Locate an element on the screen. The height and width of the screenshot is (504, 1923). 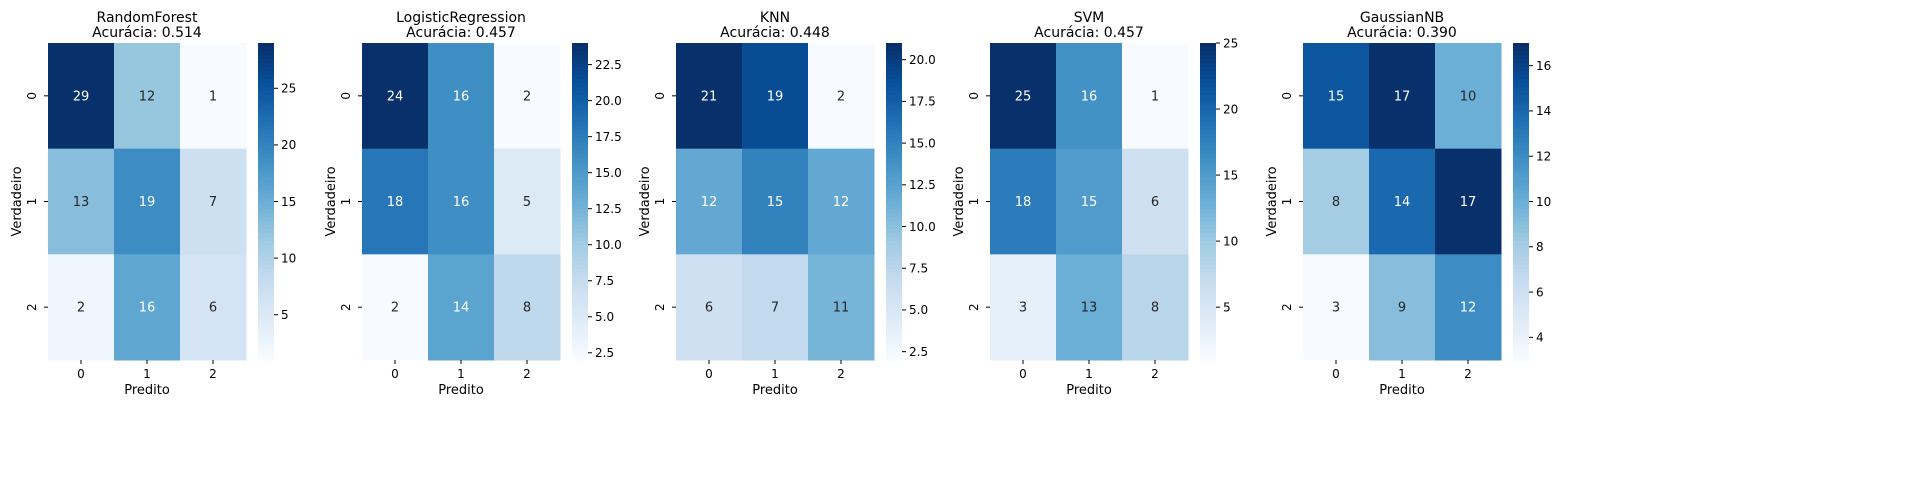
cell-value-label: 7 is located at coordinates (213, 202).